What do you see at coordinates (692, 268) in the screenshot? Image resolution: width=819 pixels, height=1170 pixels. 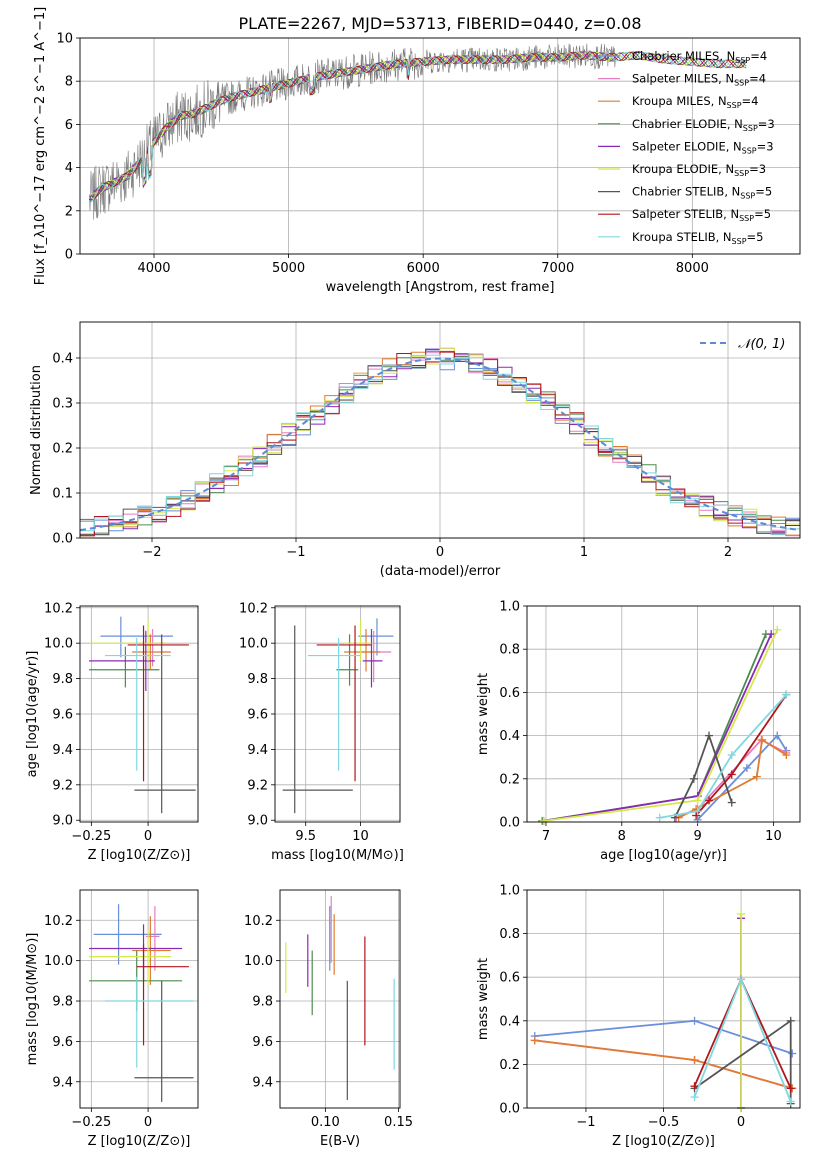 I see `x-tick-label: 8000` at bounding box center [692, 268].